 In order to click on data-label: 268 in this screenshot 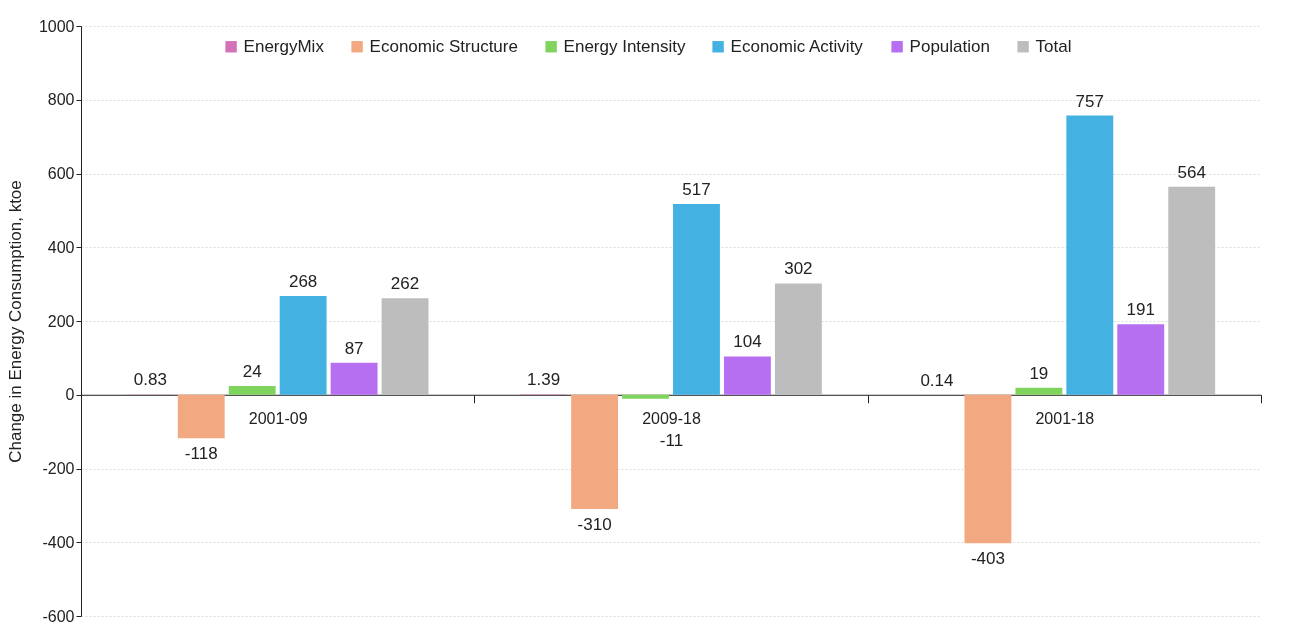, I will do `click(303, 281)`.